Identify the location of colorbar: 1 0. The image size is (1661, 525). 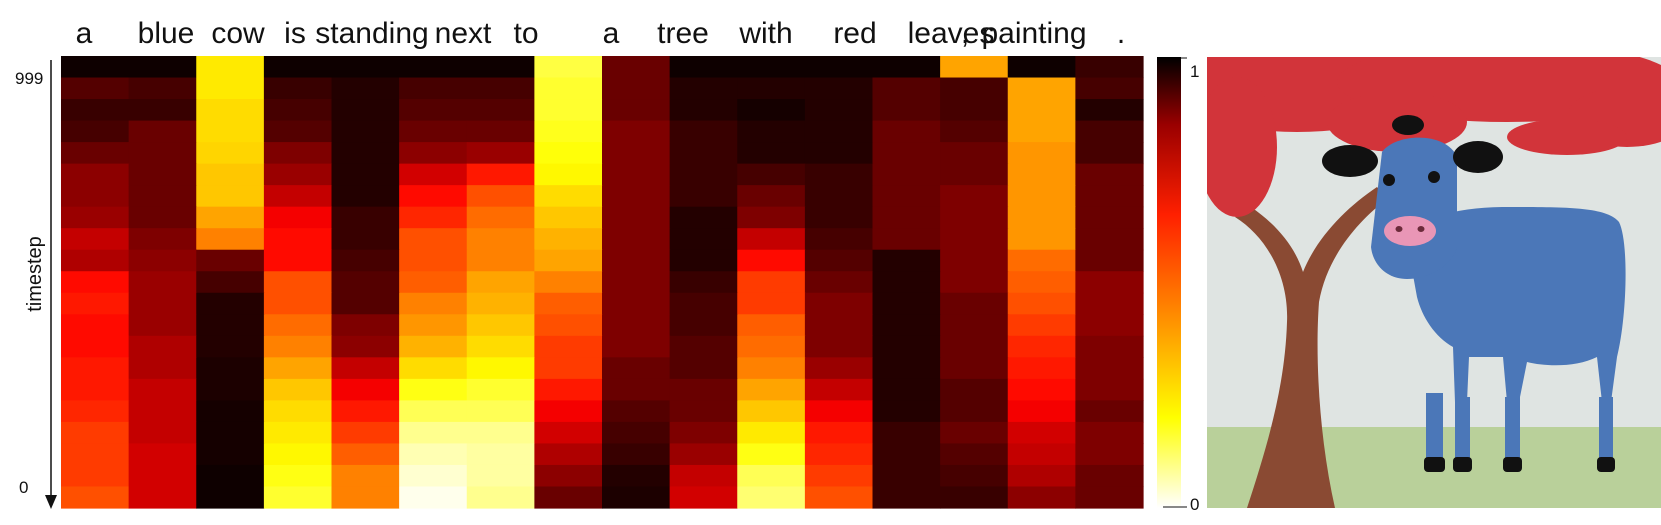
(1178, 285).